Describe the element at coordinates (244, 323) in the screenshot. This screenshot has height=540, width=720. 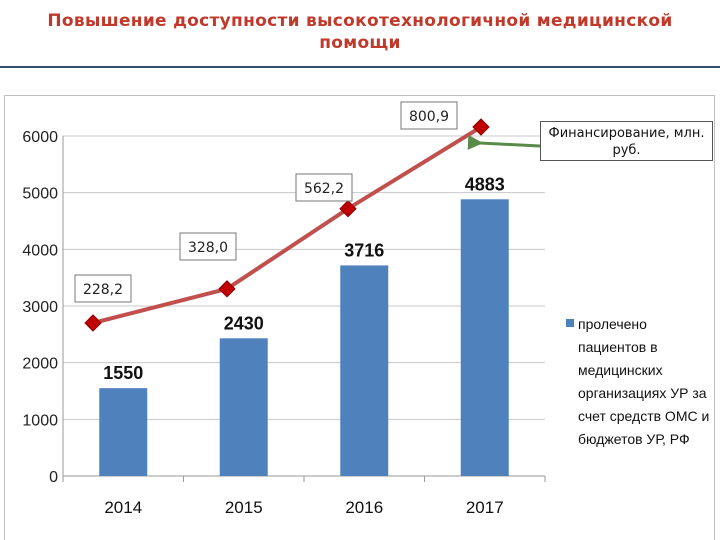
I see `bar-value-label: 2430` at that location.